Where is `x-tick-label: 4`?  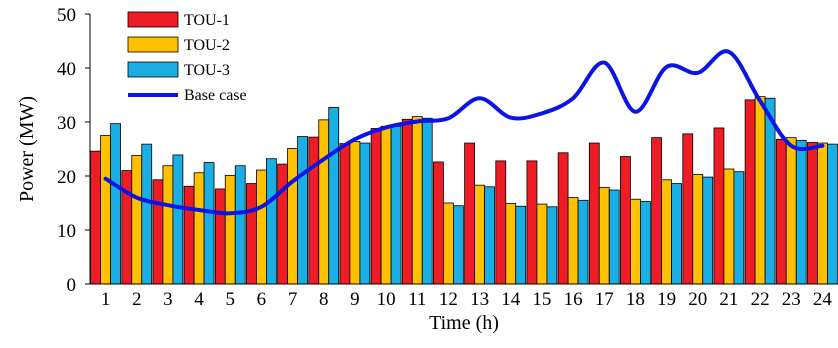 x-tick-label: 4 is located at coordinates (199, 299).